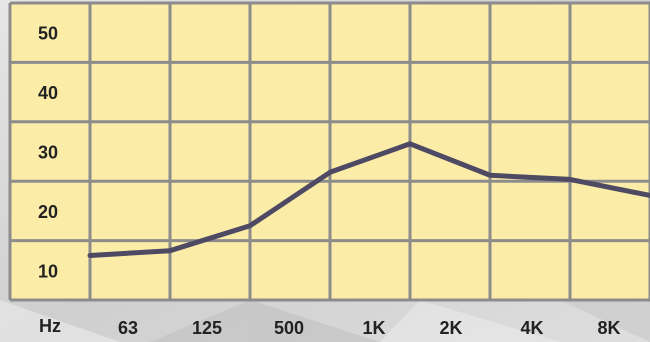  What do you see at coordinates (373, 328) in the screenshot?
I see `x-tick-label: 1K` at bounding box center [373, 328].